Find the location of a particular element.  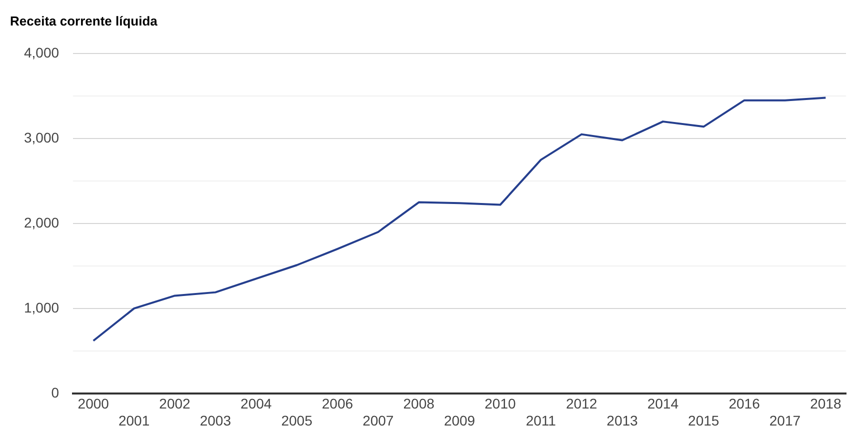

y-tick-label: 4,000 is located at coordinates (42, 52).